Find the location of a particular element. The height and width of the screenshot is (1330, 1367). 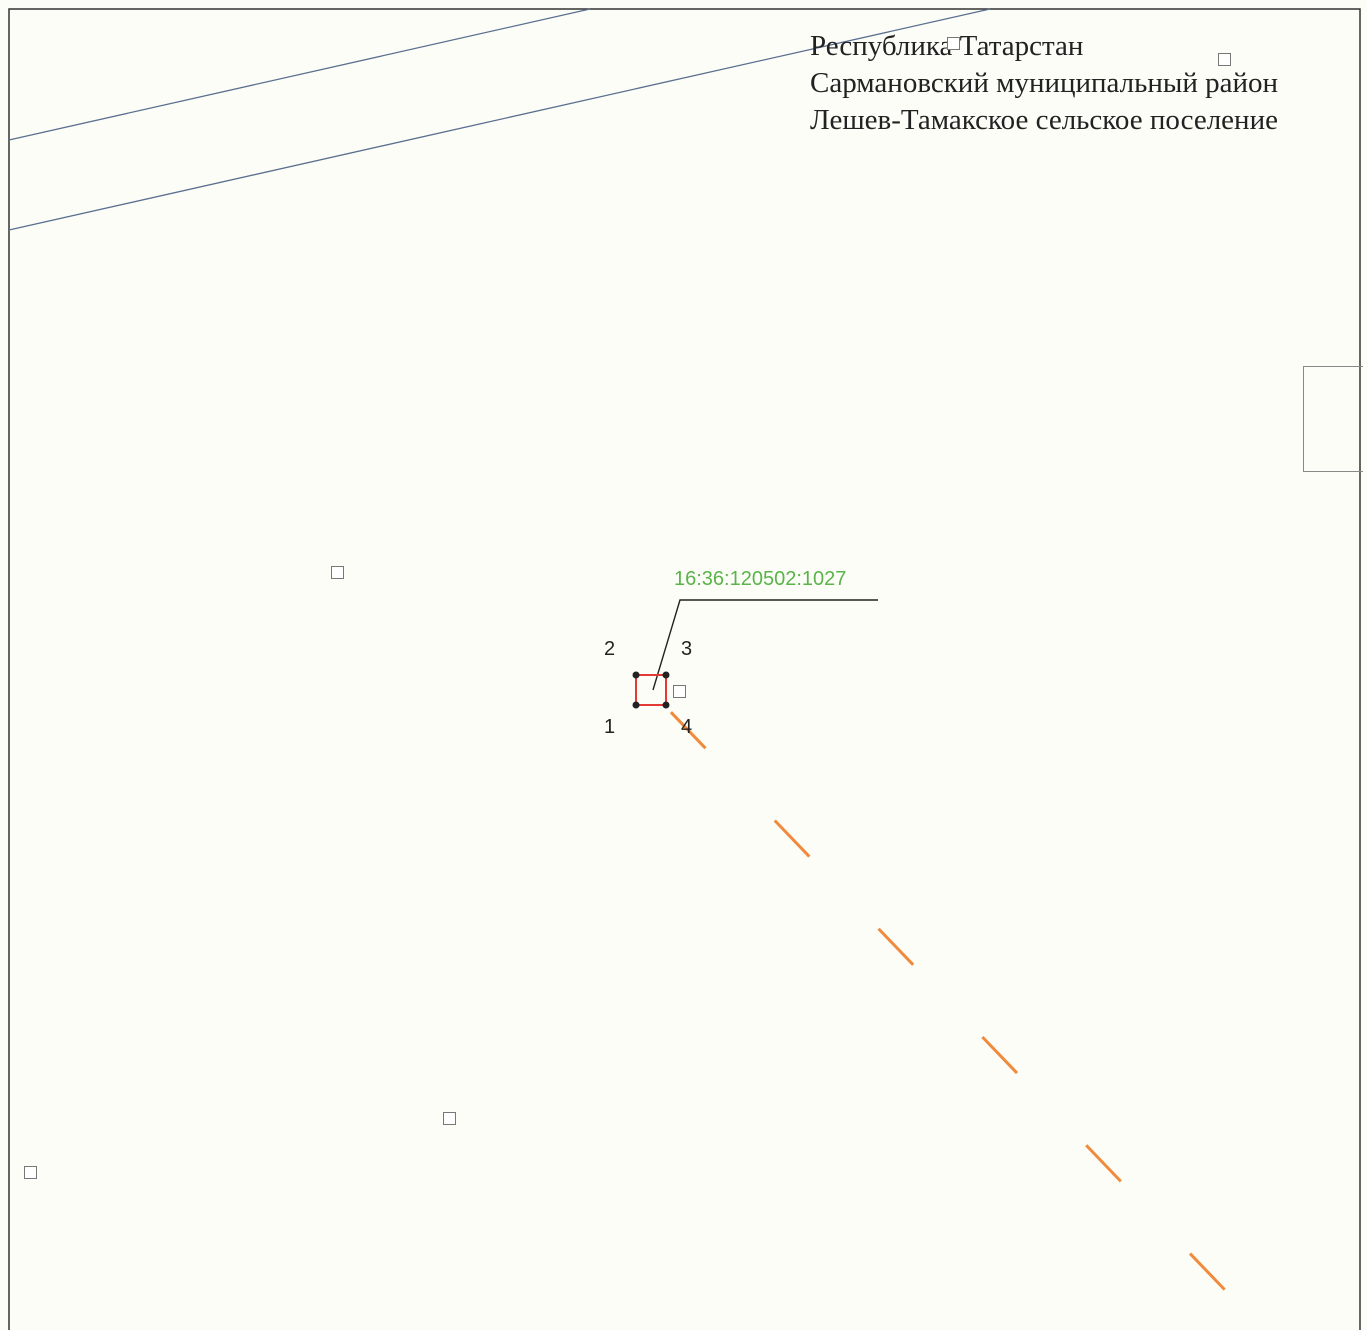

point-label-1: 1 is located at coordinates (610, 727).